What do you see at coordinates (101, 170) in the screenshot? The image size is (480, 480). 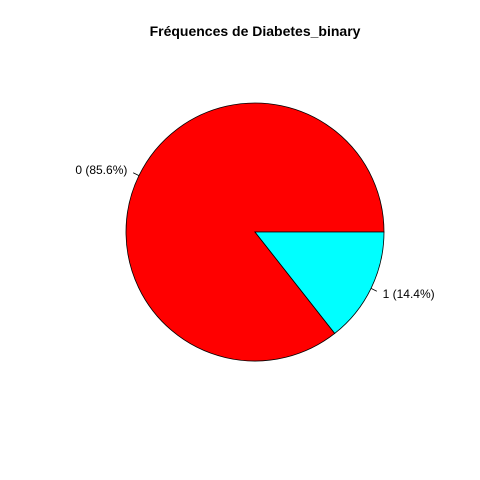 I see `pie-label-0: 0 (85.6%)` at bounding box center [101, 170].